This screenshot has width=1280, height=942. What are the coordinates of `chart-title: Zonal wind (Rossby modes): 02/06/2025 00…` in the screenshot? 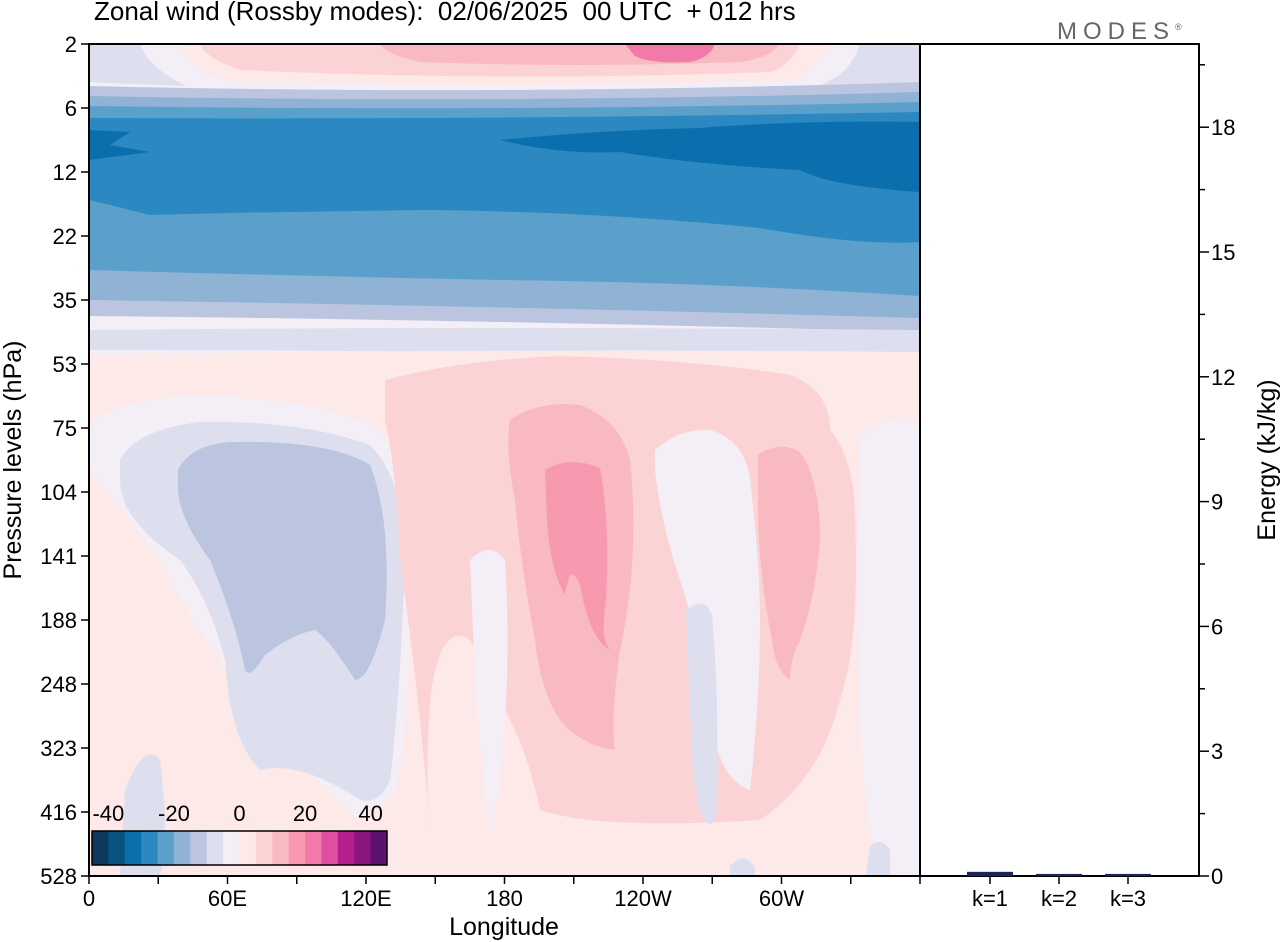 It's located at (445, 13).